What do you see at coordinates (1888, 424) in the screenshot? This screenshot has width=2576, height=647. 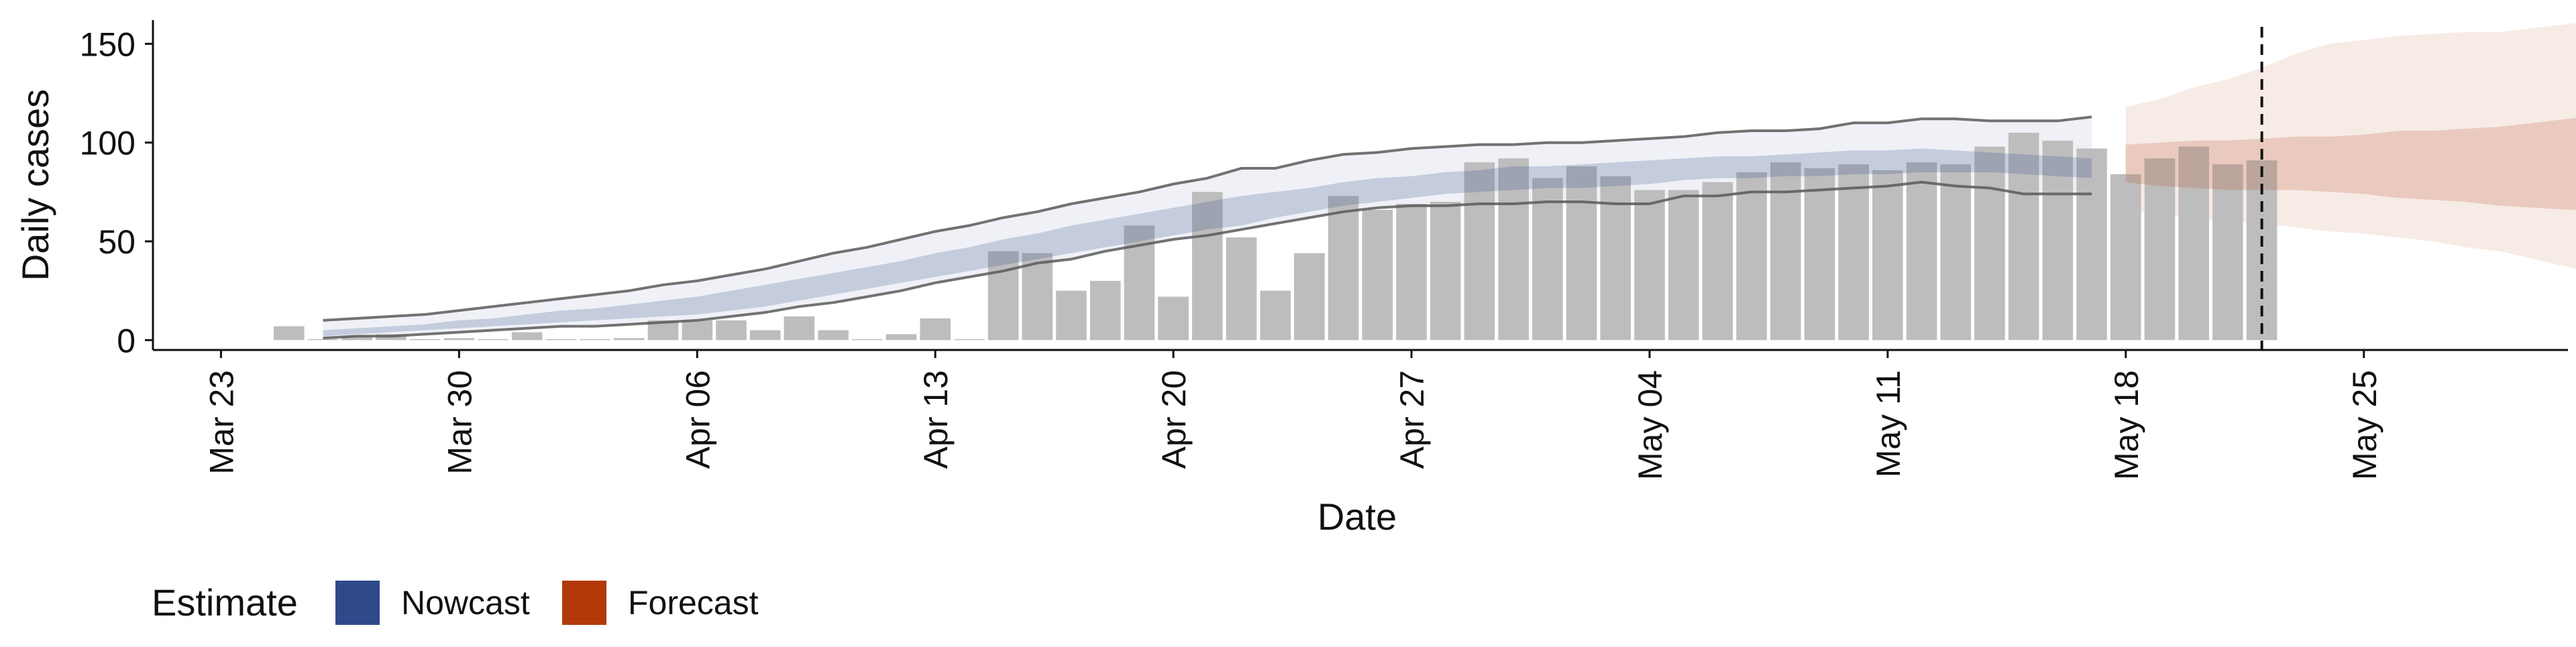 I see `x-tick-label: May 11` at bounding box center [1888, 424].